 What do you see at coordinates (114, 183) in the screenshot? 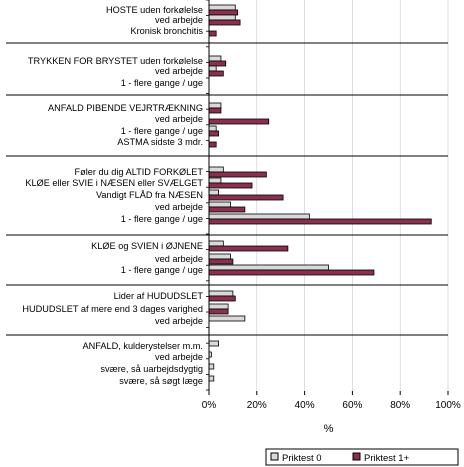
I see `category-label: KLØE eller SVIE i NÆSEN eller SVÆLGET` at bounding box center [114, 183].